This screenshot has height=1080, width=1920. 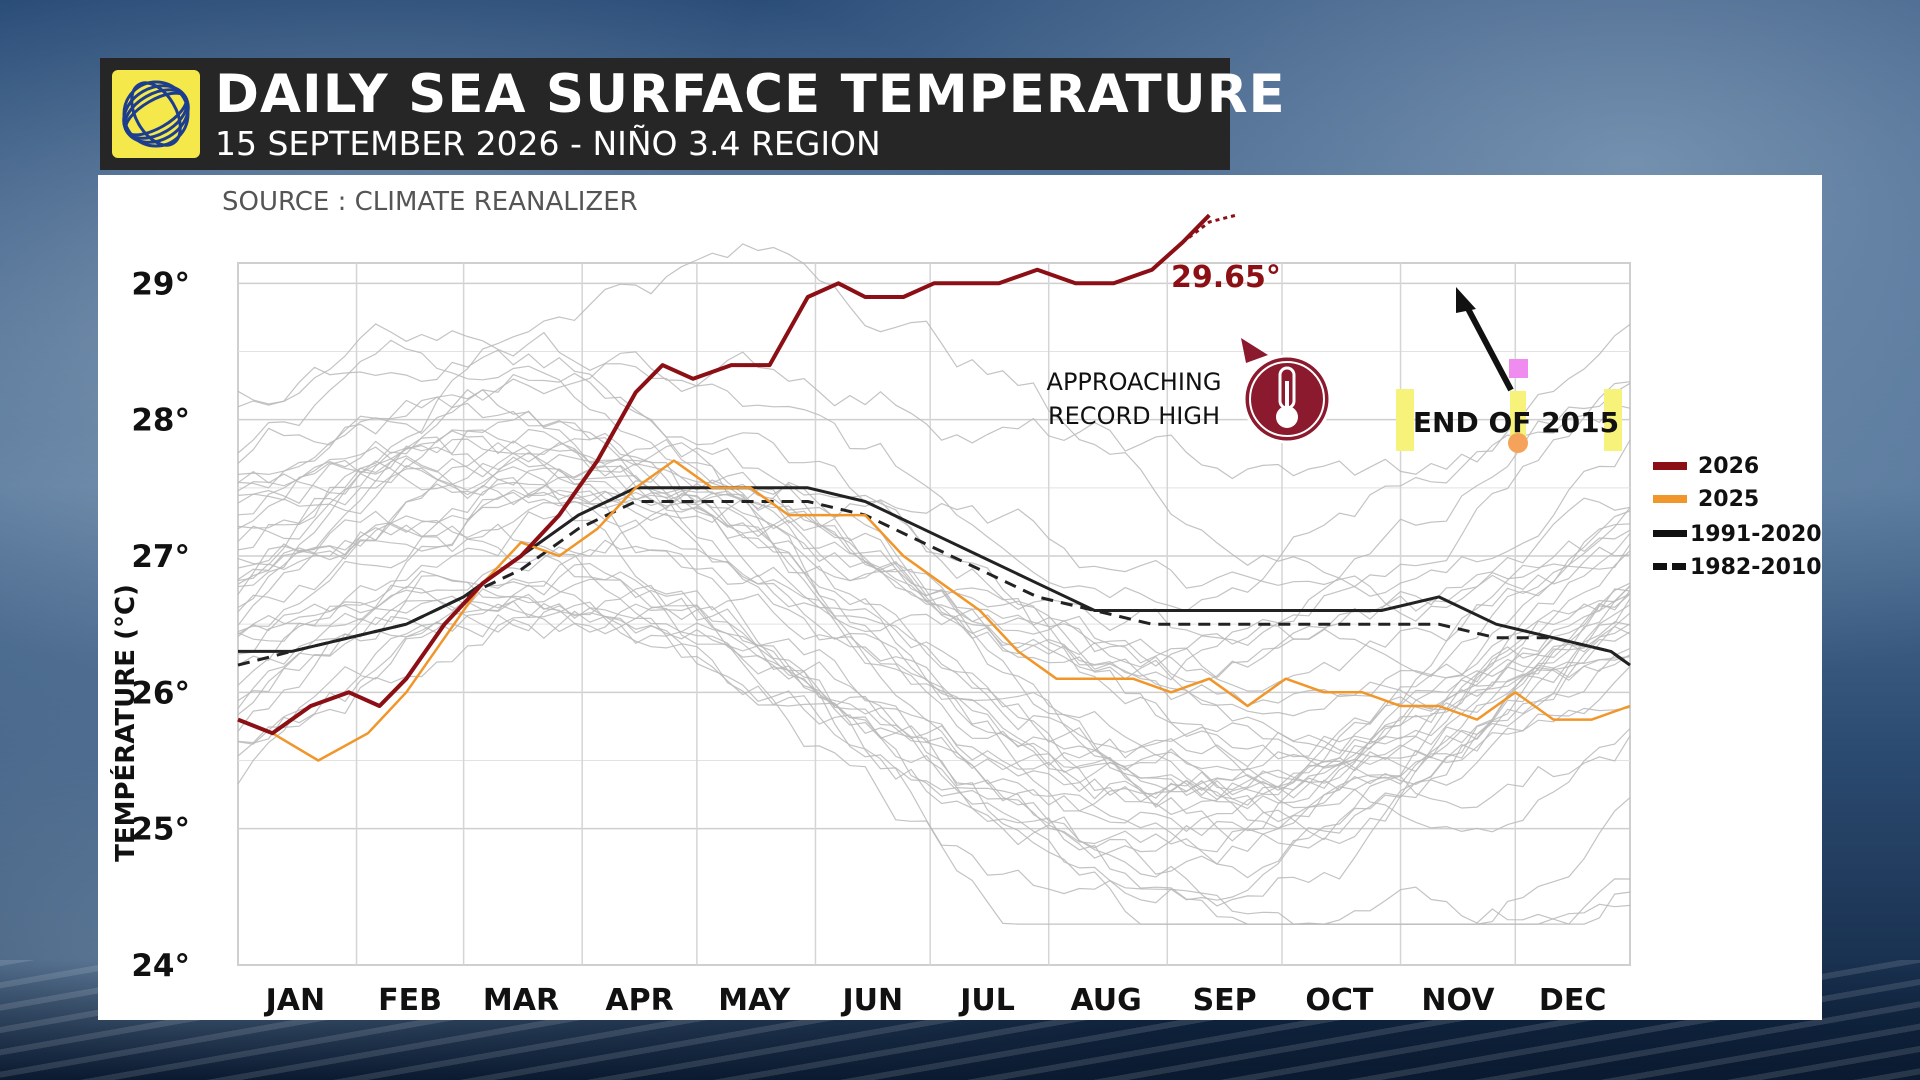 What do you see at coordinates (160, 421) in the screenshot?
I see `y-tick-label: 28°` at bounding box center [160, 421].